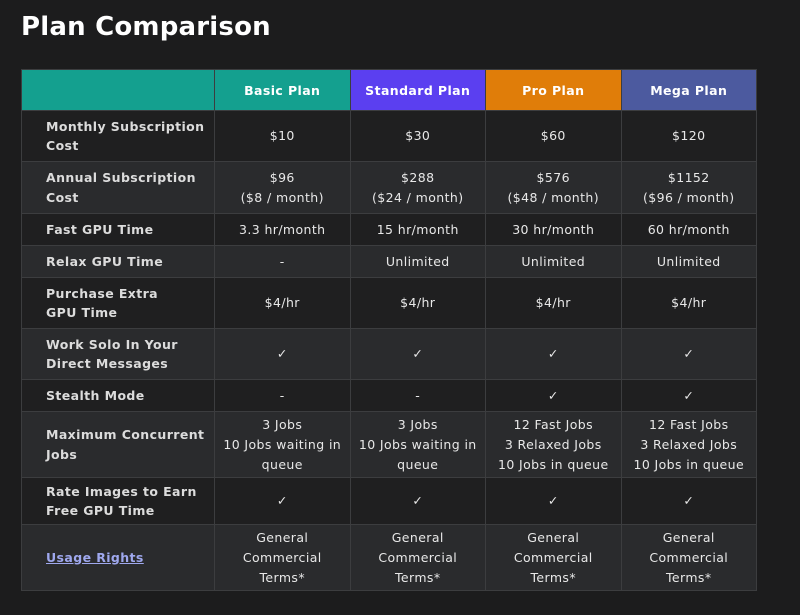  I want to click on table-row-rate: Rate Images to Earn Free GPU Time ✓ ✓ ✓ ✓, so click(389, 501).